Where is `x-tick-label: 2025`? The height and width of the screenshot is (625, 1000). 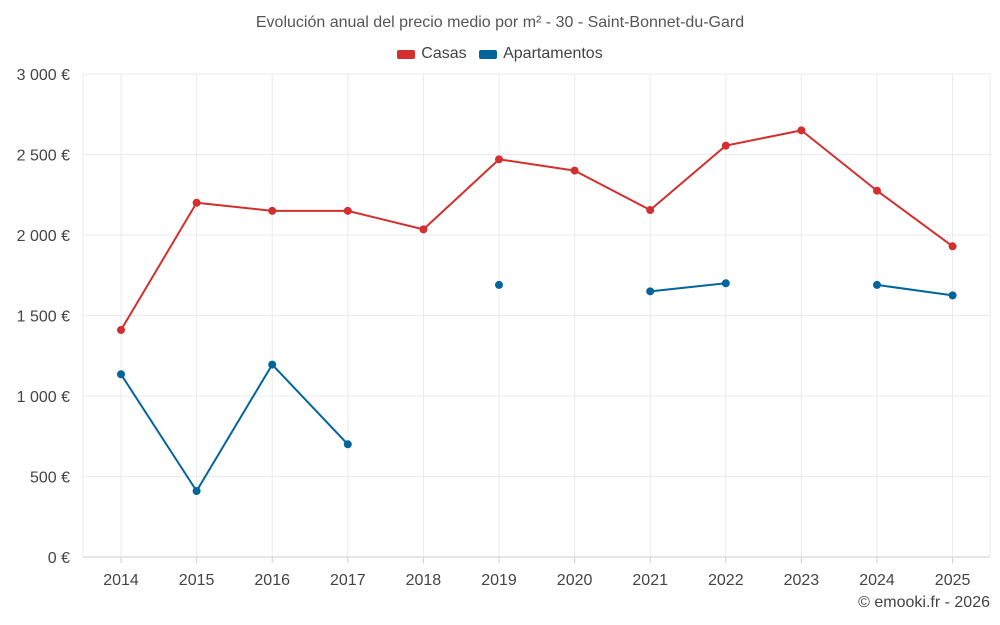 x-tick-label: 2025 is located at coordinates (953, 580).